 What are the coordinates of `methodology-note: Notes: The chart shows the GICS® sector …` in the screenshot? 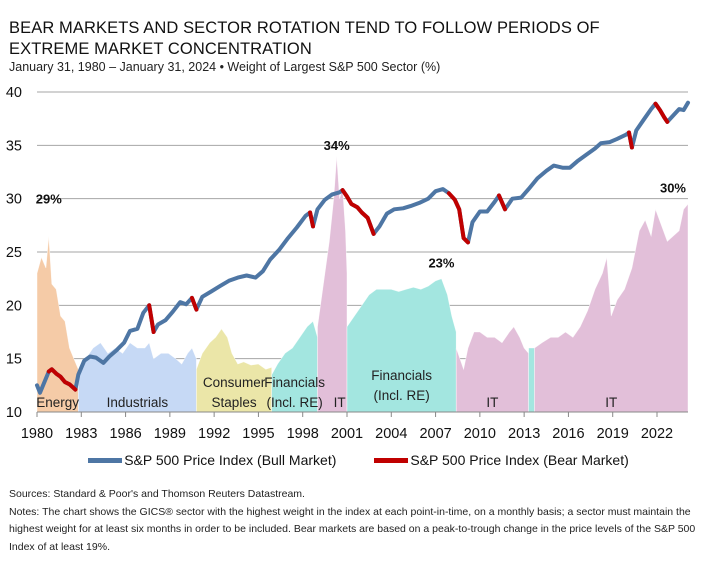 It's located at (352, 529).